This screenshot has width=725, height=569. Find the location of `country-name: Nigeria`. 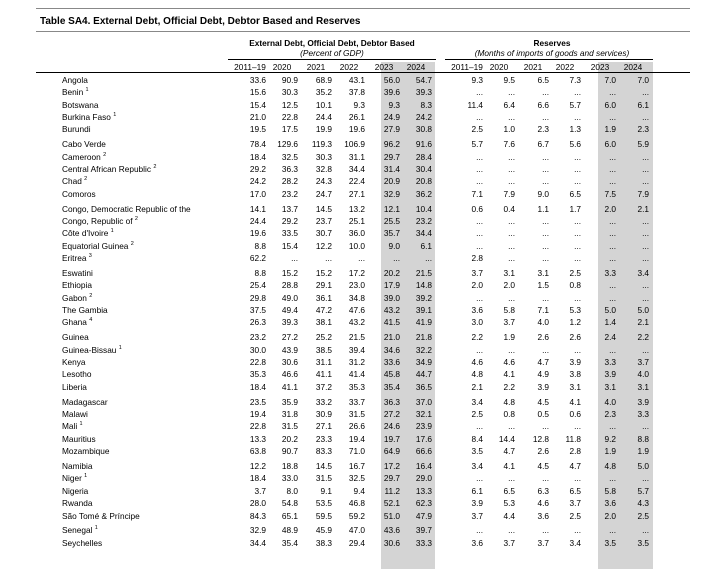

country-name: Nigeria is located at coordinates (75, 490).